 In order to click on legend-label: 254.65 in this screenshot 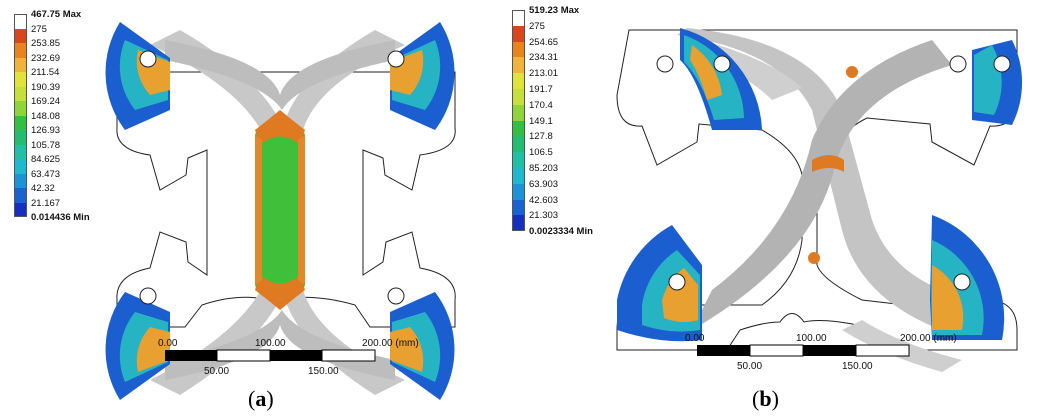, I will do `click(544, 42)`.